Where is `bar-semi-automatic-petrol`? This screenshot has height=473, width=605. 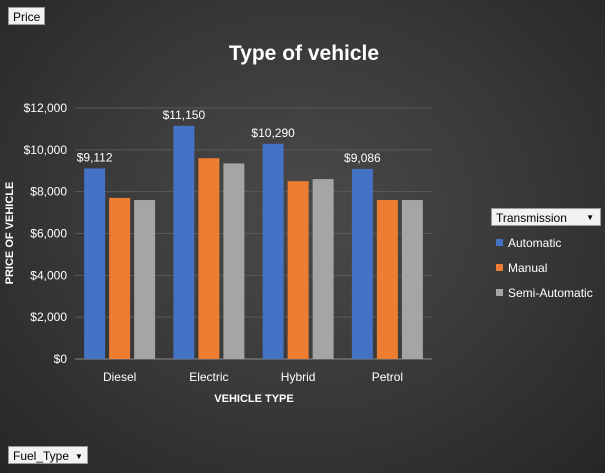
bar-semi-automatic-petrol is located at coordinates (412, 279).